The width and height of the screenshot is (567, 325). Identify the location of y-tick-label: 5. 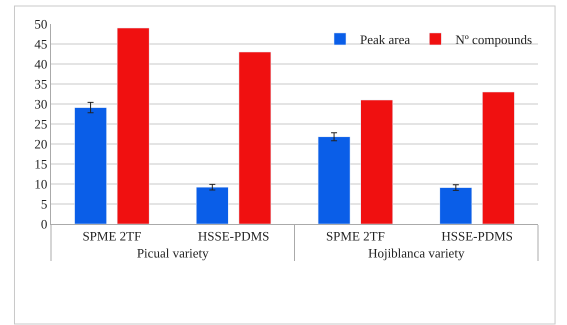
(44, 204).